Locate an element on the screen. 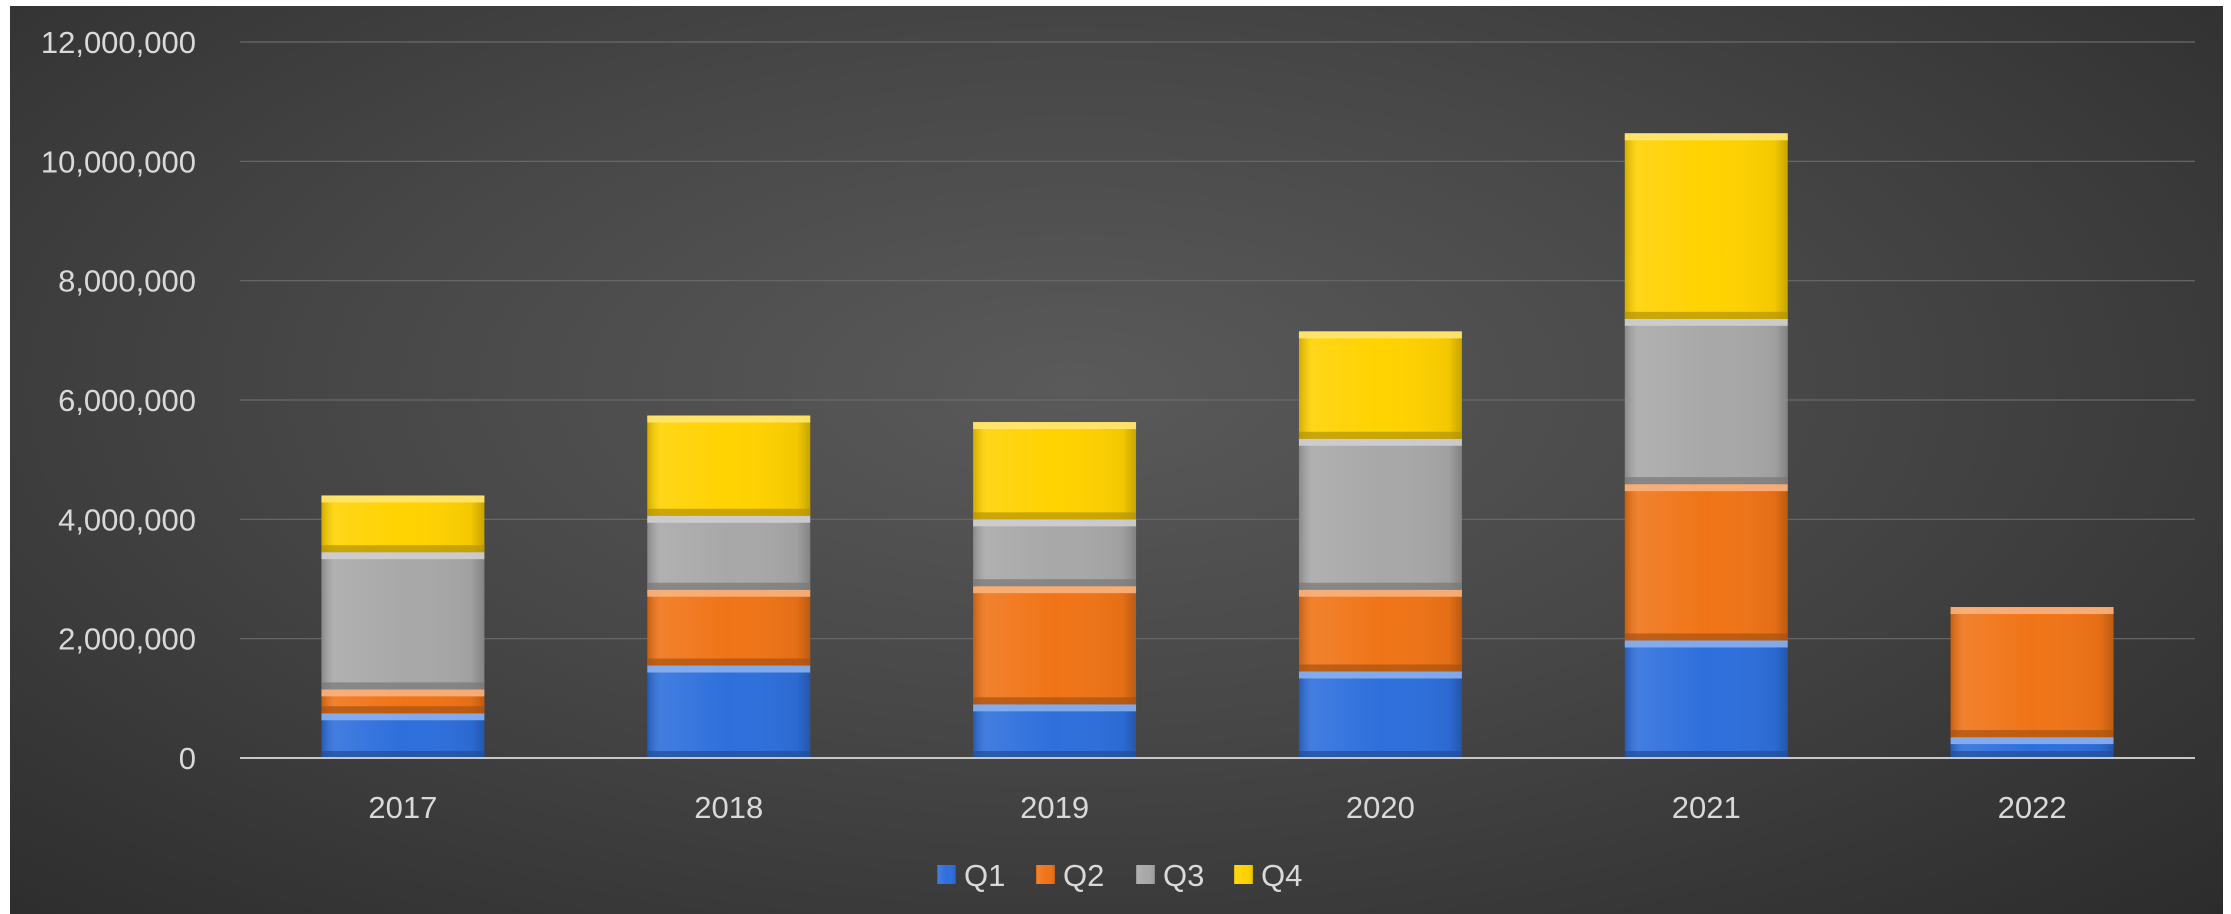 This screenshot has width=2231, height=914. bar-q1-2022 is located at coordinates (2032, 747).